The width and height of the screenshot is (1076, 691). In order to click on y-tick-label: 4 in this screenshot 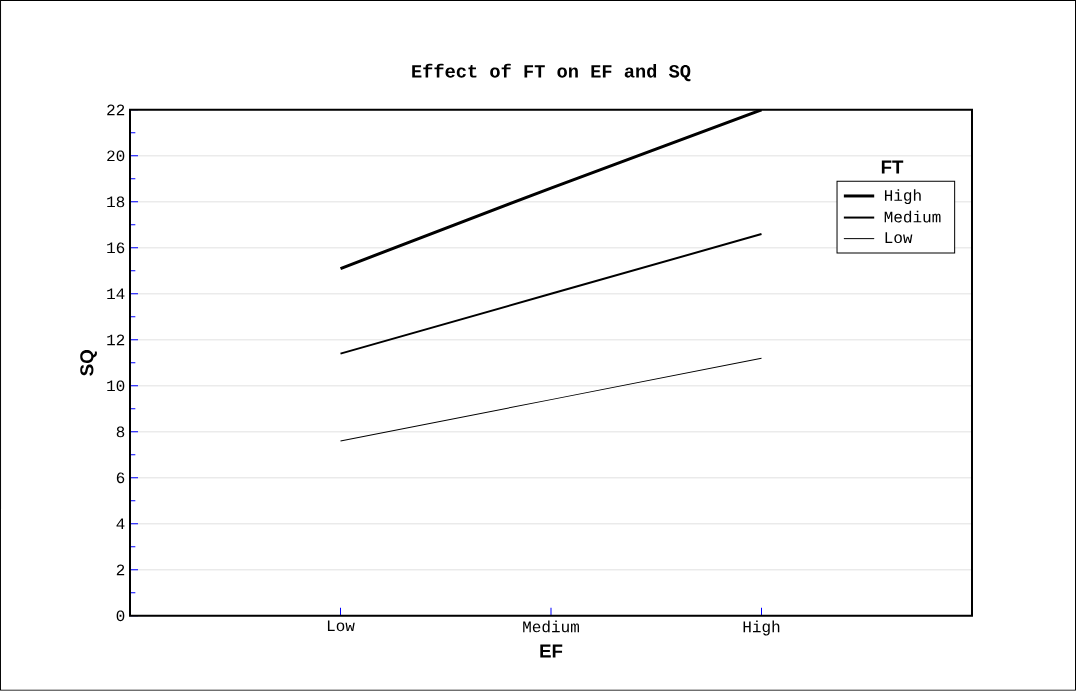, I will do `click(120, 524)`.